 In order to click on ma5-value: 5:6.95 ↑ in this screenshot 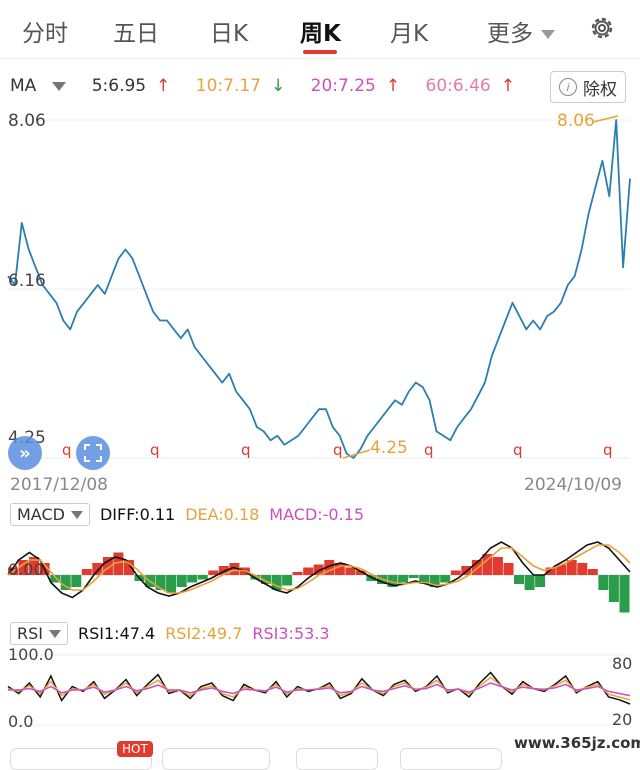, I will do `click(136, 86)`.